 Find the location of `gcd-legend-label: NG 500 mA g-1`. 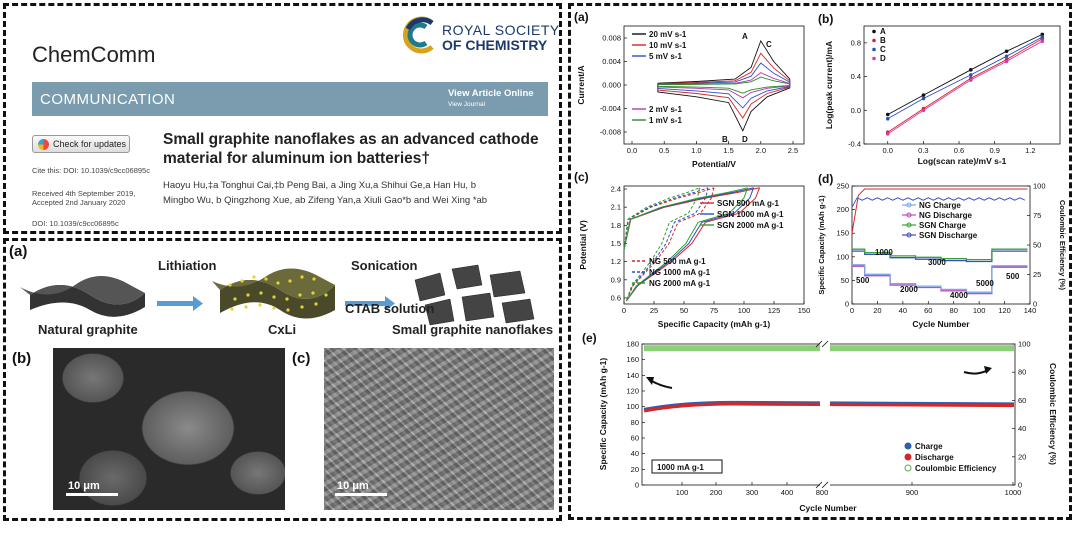

gcd-legend-label: NG 500 mA g-1 is located at coordinates (677, 261).